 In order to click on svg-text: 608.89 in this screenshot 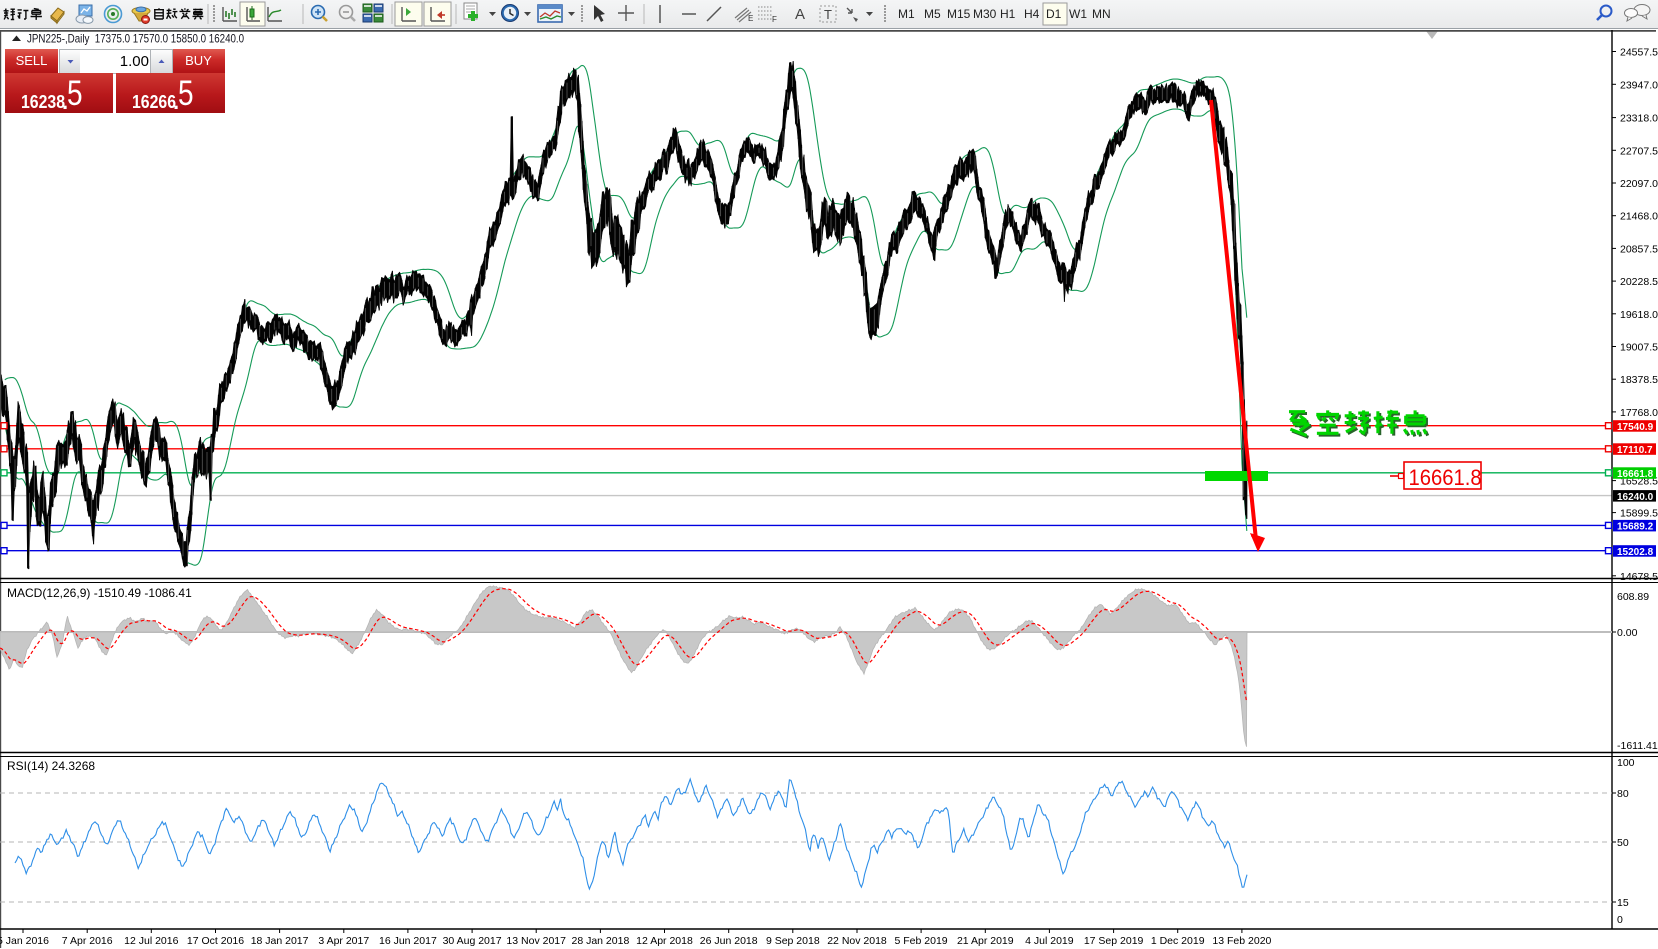, I will do `click(1633, 597)`.